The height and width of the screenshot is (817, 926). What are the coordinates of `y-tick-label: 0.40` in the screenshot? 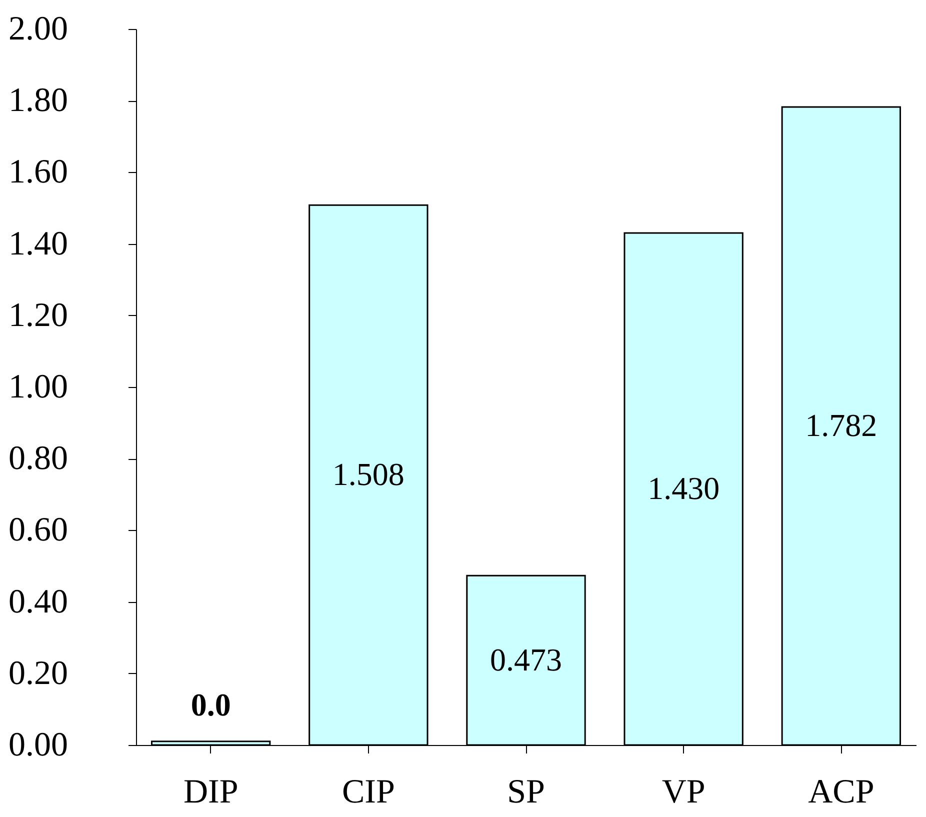 It's located at (38, 601).